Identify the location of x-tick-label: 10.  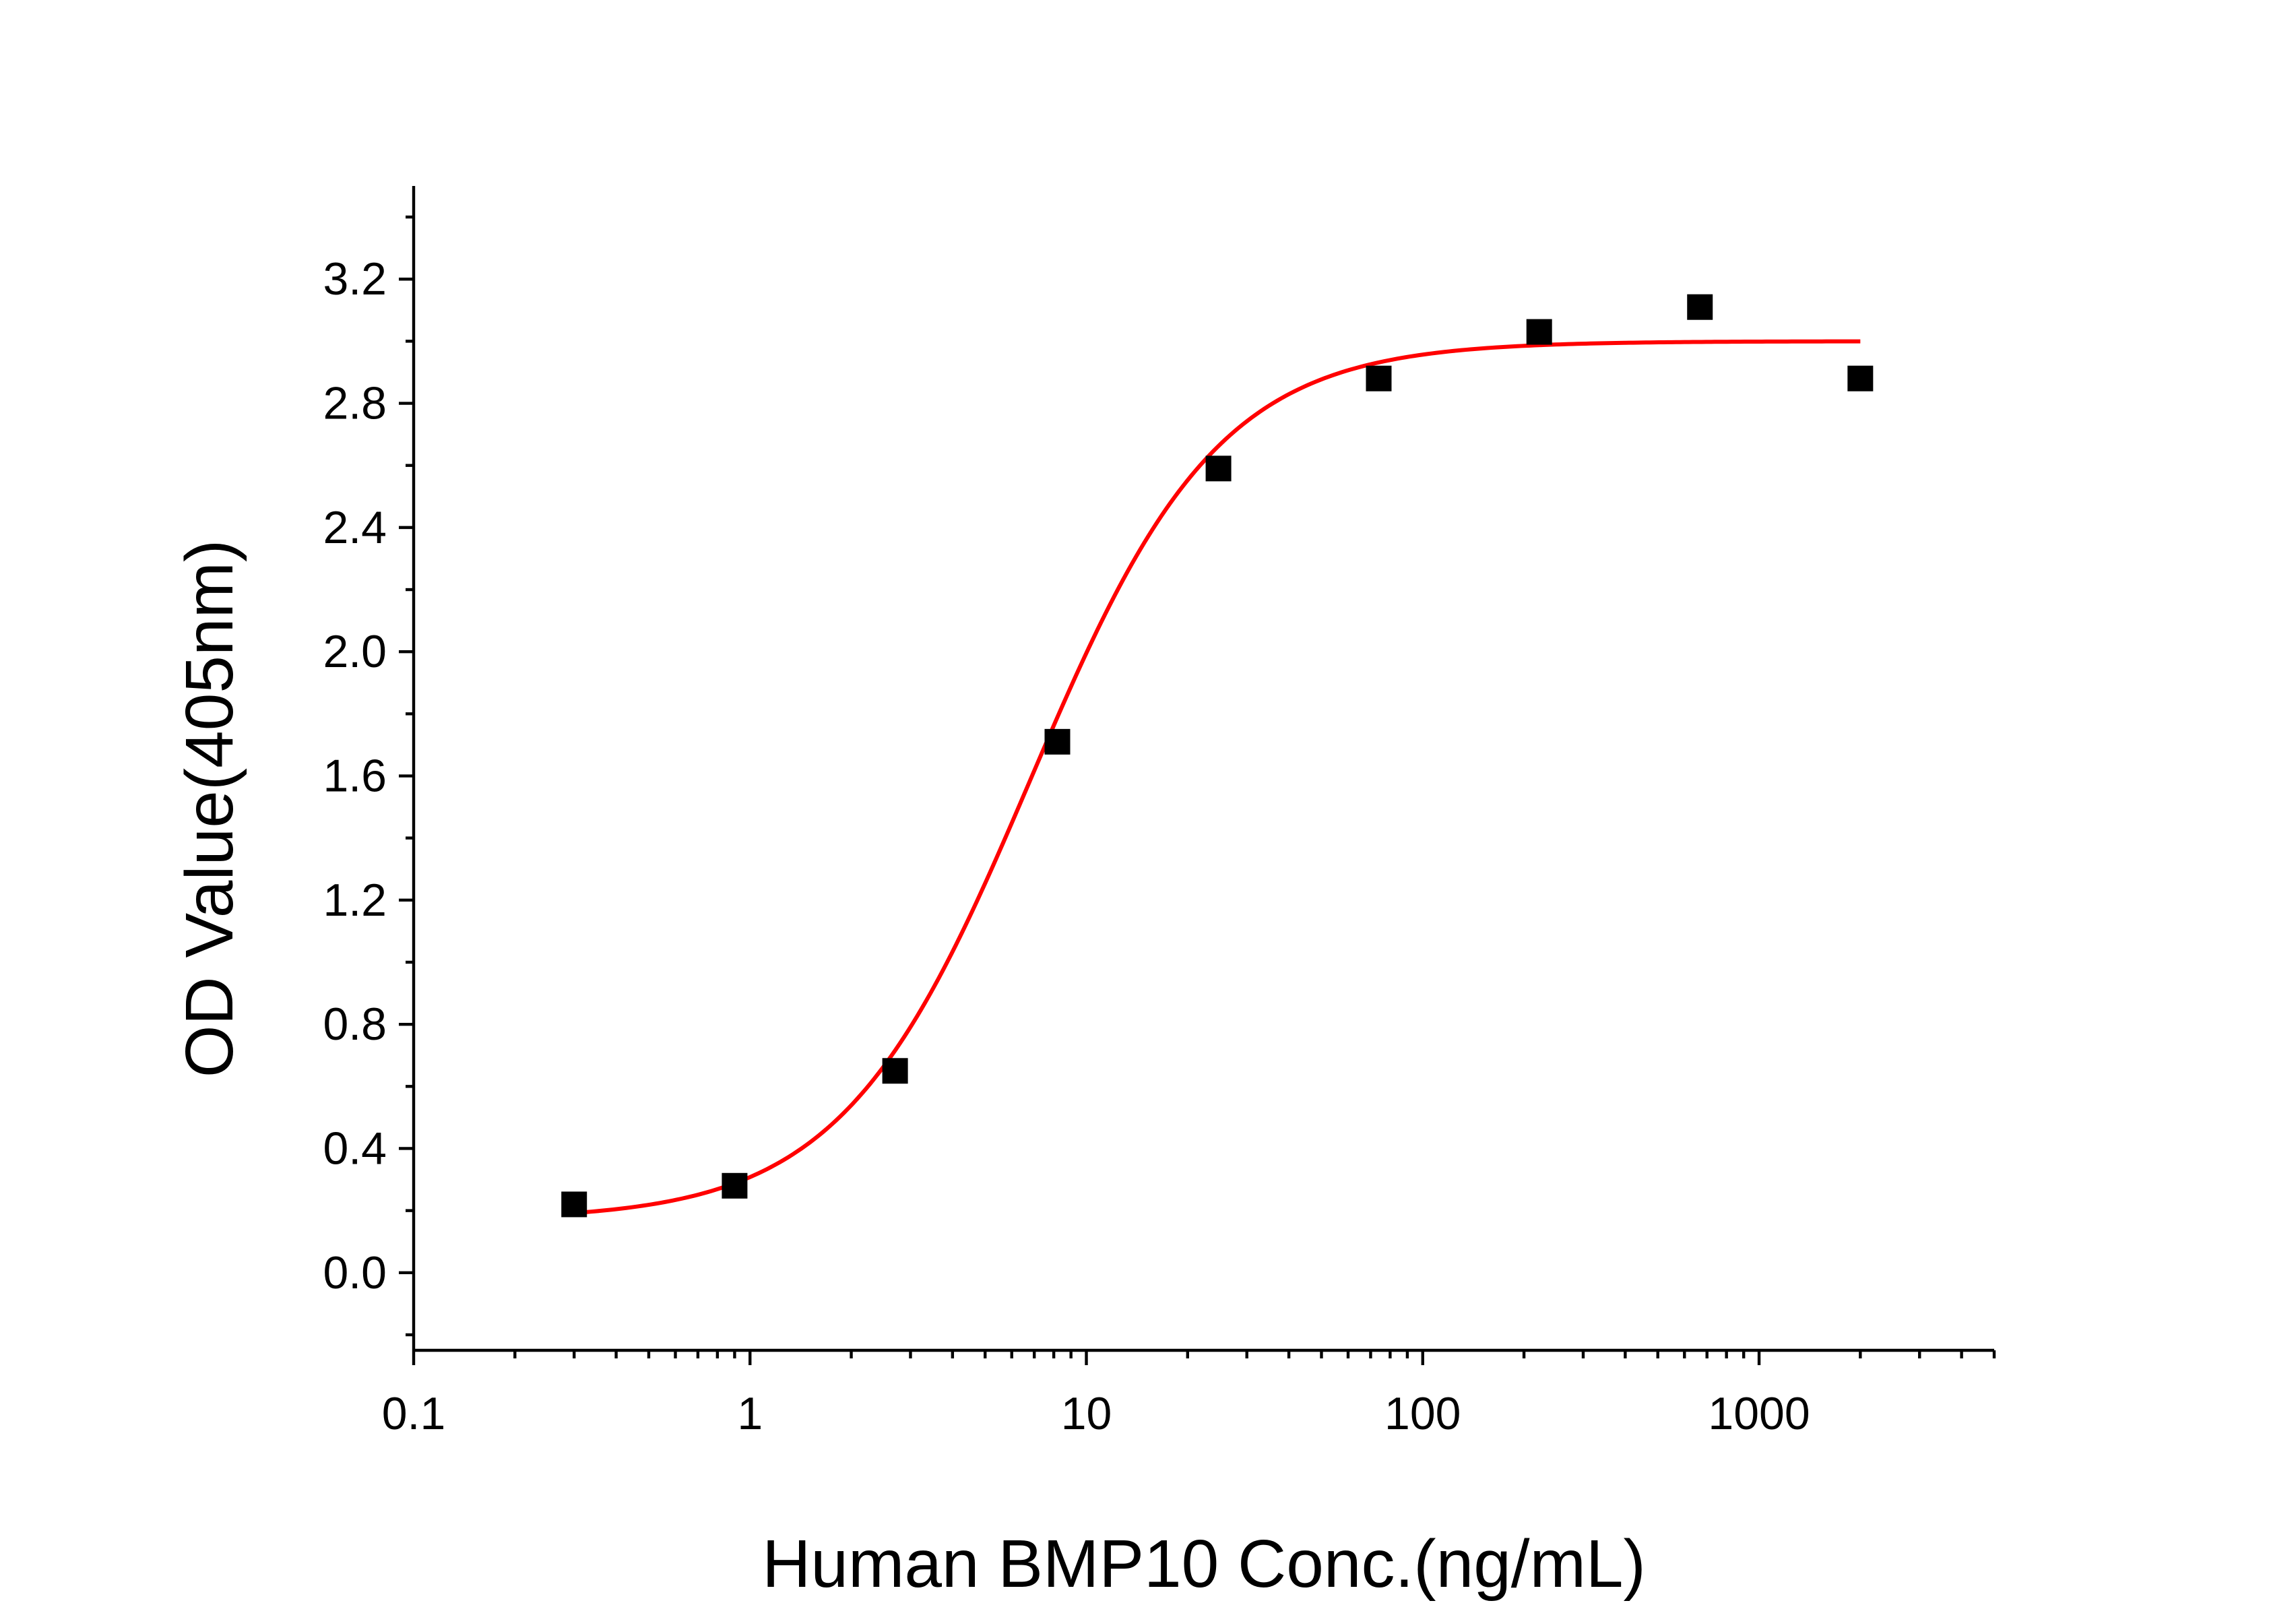
(1086, 1413).